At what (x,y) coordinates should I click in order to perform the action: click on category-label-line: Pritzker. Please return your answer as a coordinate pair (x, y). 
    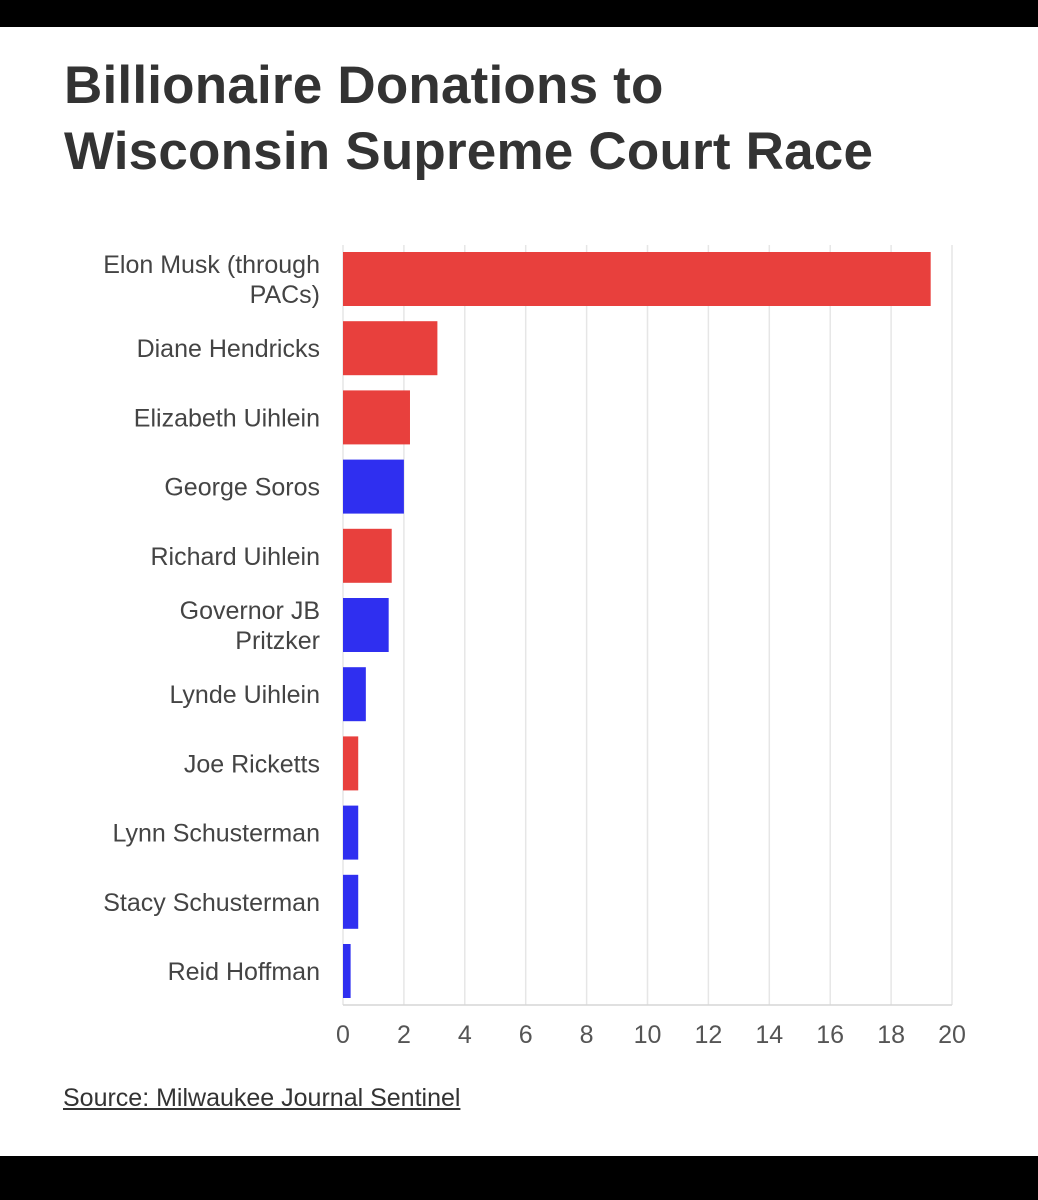
    Looking at the image, I should click on (277, 641).